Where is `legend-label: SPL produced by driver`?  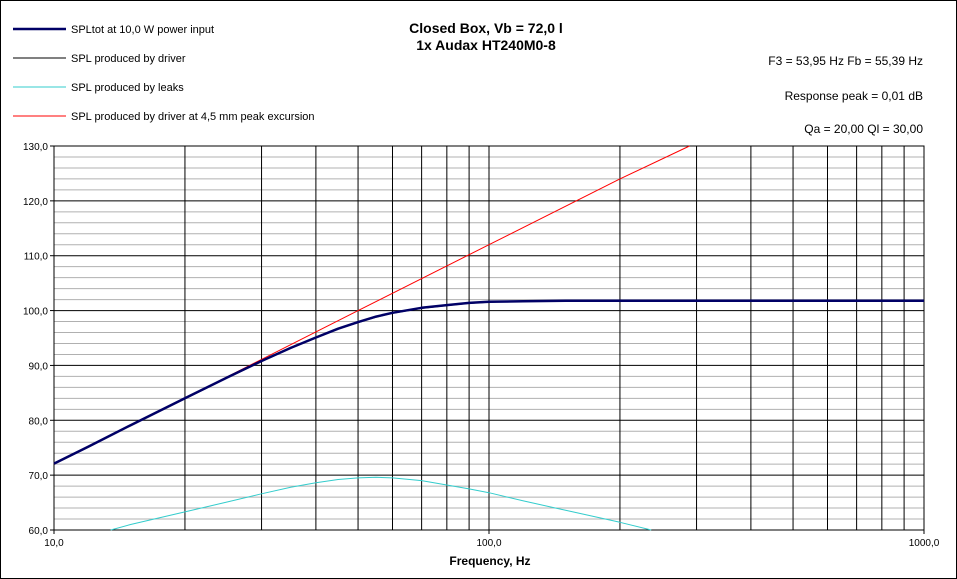 legend-label: SPL produced by driver is located at coordinates (128, 59).